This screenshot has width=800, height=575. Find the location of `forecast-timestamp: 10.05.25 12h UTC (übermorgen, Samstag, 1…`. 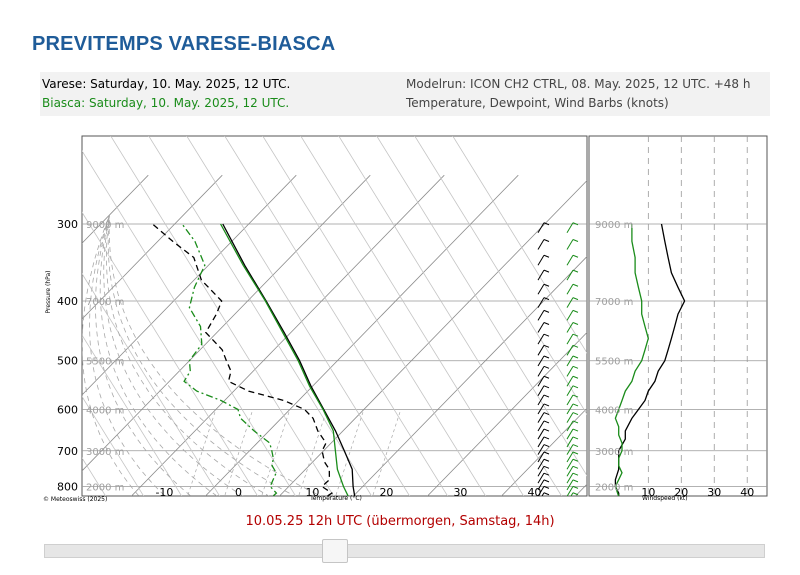

forecast-timestamp: 10.05.25 12h UTC (übermorgen, Samstag, 1… is located at coordinates (400, 521).